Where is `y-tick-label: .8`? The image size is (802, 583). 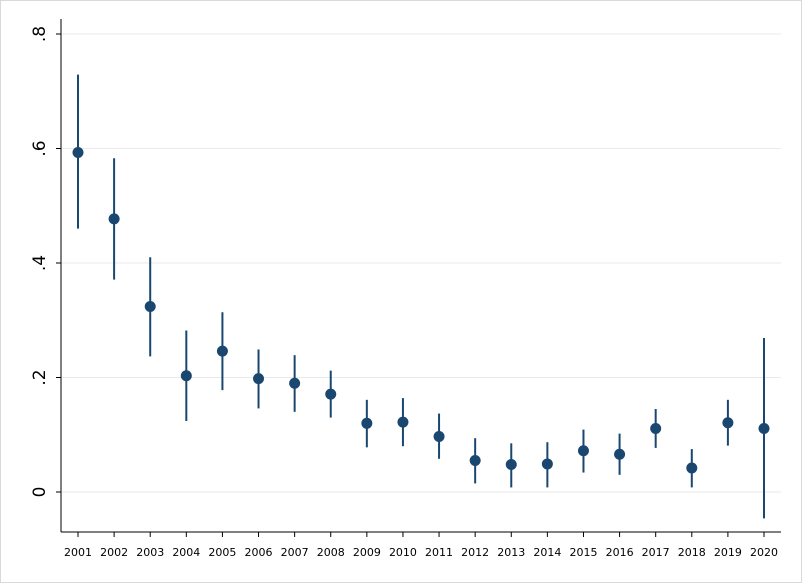
y-tick-label: .8 is located at coordinates (40, 34).